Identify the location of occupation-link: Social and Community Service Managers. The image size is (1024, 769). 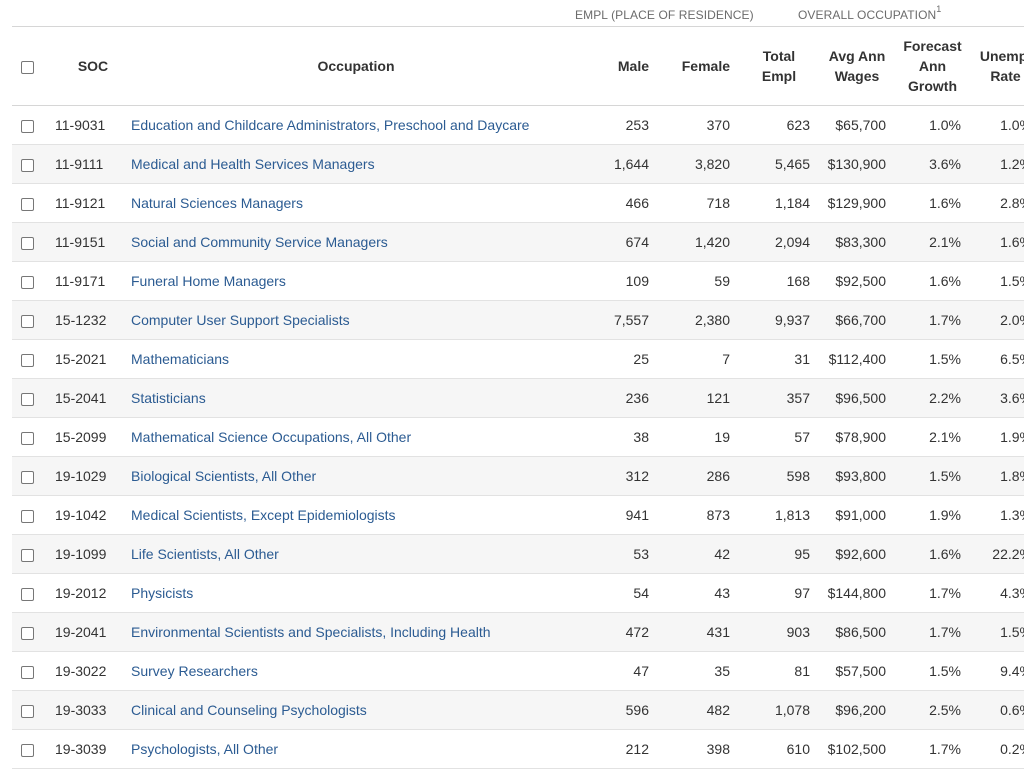
(259, 242).